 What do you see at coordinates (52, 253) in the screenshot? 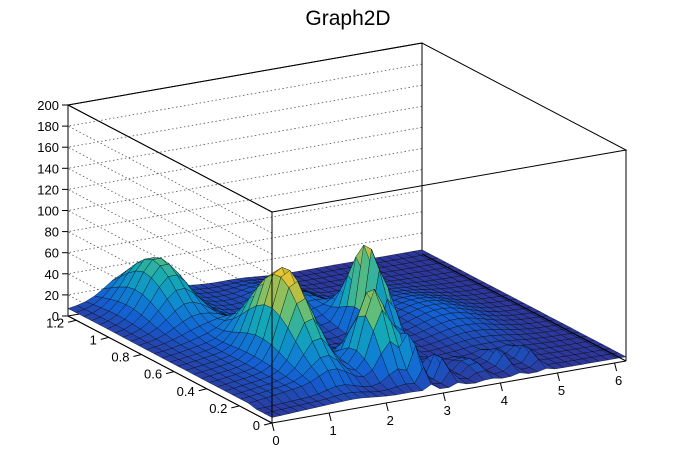
I see `z-tick-label: 60` at bounding box center [52, 253].